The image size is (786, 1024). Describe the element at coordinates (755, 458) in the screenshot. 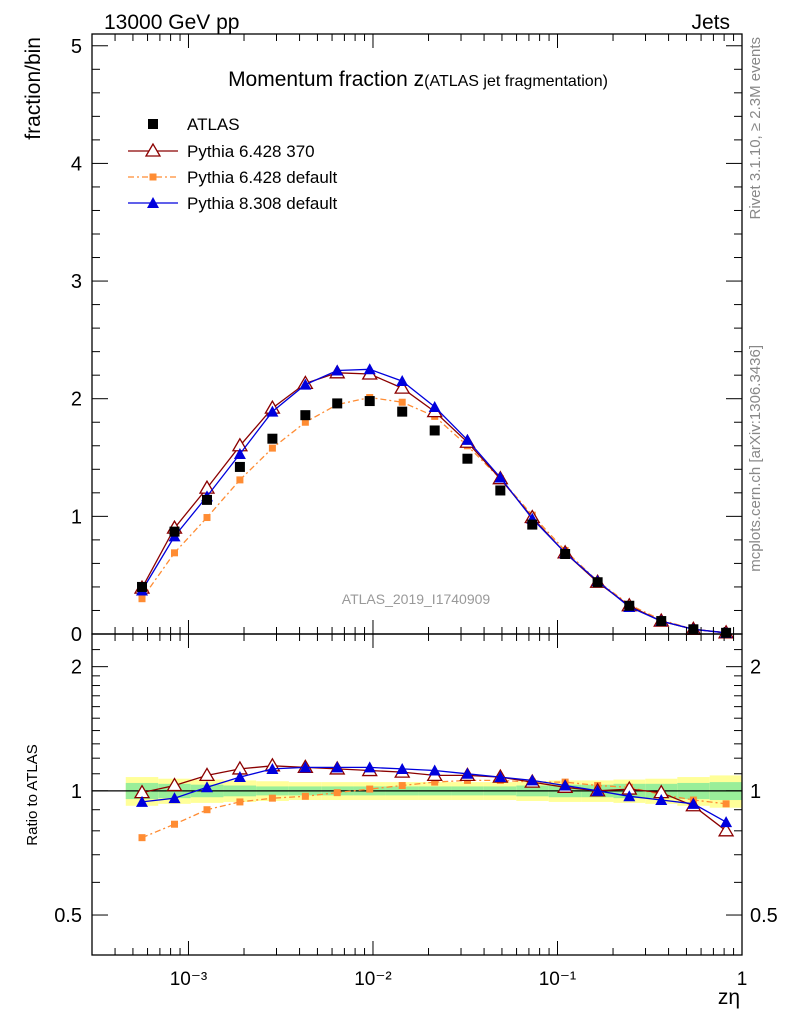

I see `mcplots-label: mcplots.cern.ch [arXiv:1306.3436]` at that location.